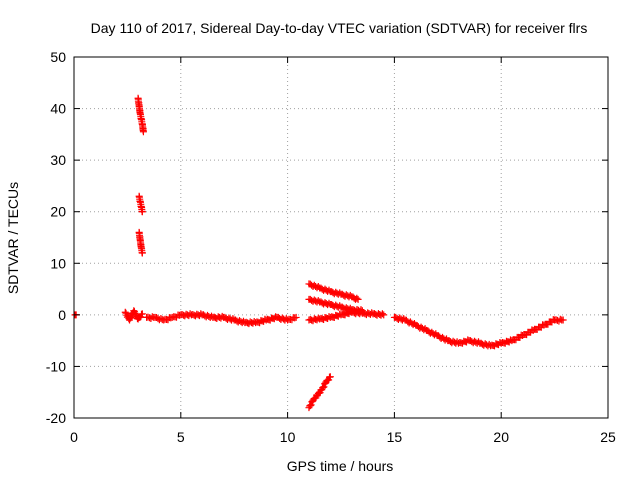 This screenshot has height=485, width=640. What do you see at coordinates (74, 437) in the screenshot?
I see `x-tick-label: 0` at bounding box center [74, 437].